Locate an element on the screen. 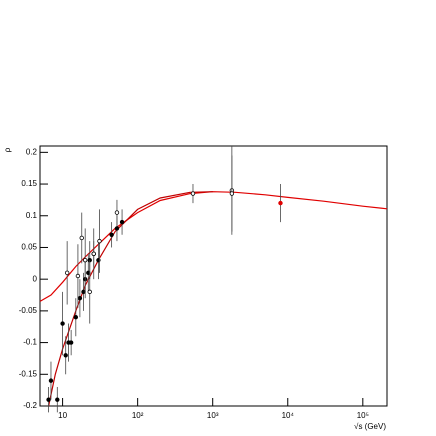  y-tick-label: -0.2 is located at coordinates (30, 405).